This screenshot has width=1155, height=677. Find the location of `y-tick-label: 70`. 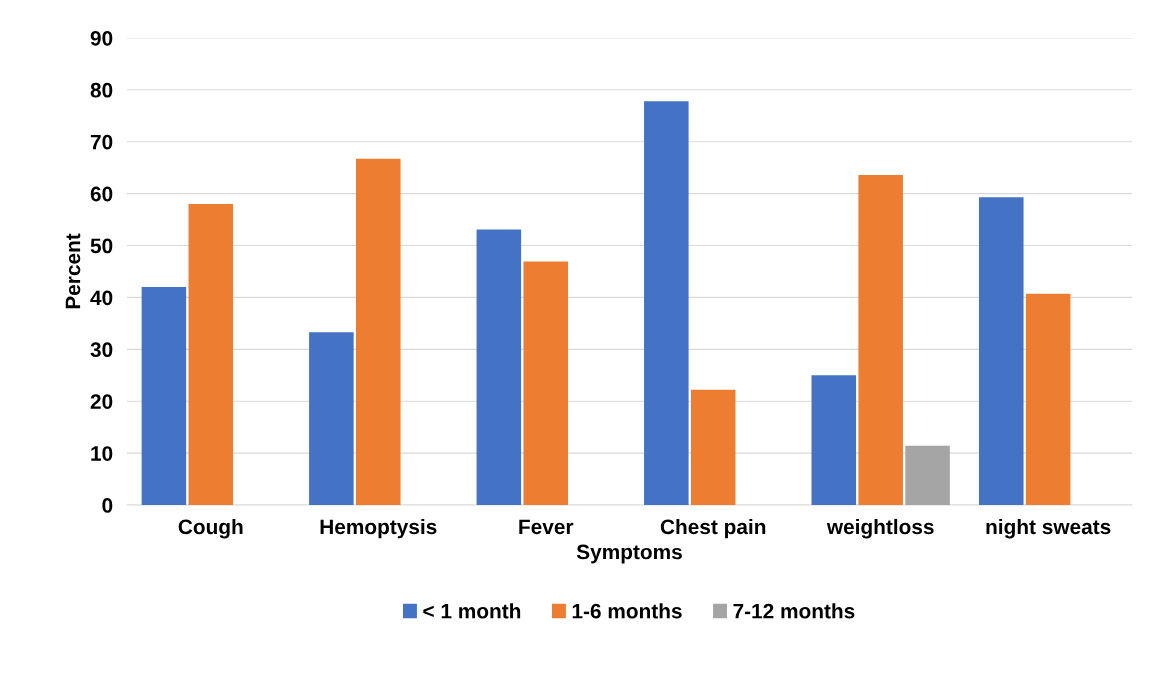

y-tick-label: 70 is located at coordinates (101, 142).